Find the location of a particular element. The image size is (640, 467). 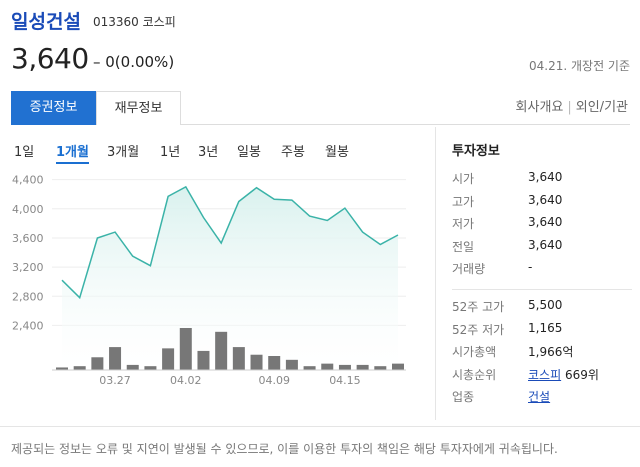

info-label: 고가 is located at coordinates (463, 201).